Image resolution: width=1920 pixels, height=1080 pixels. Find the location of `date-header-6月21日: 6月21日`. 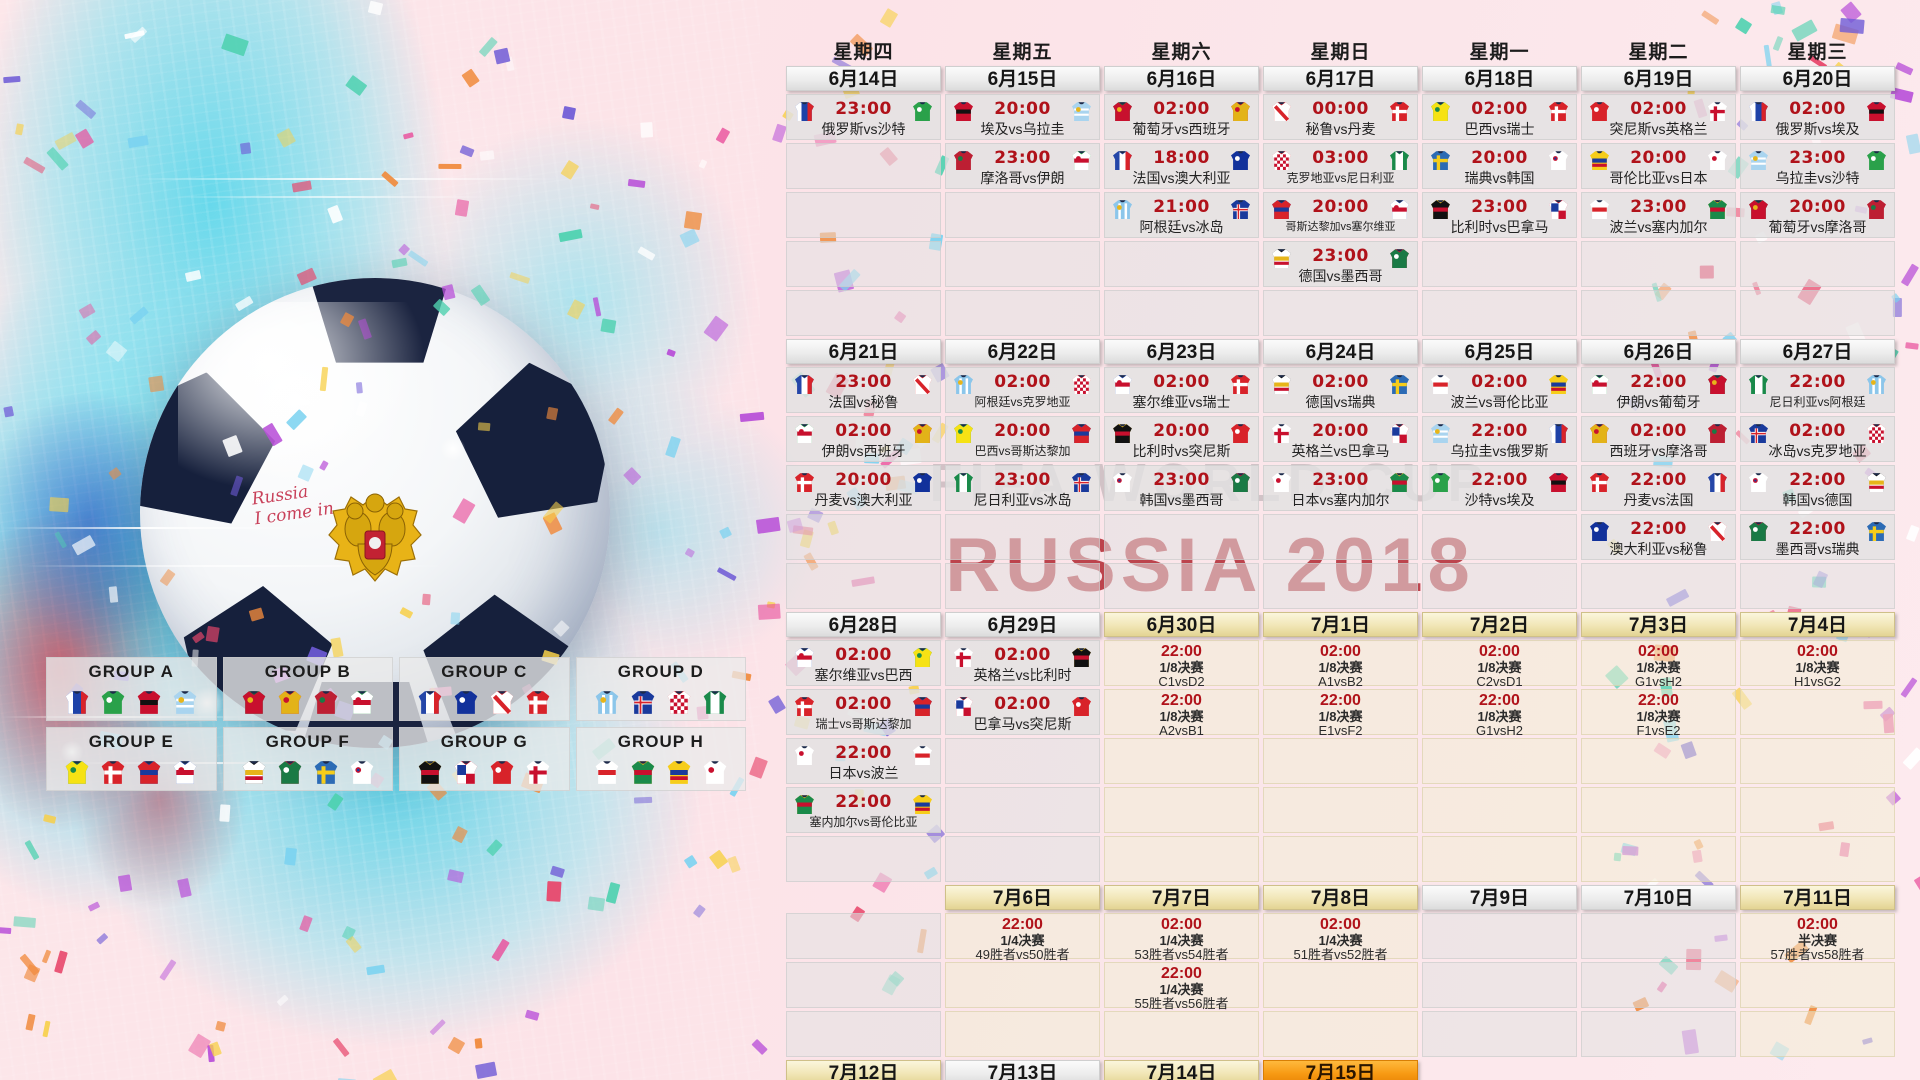

date-header-6月21日: 6月21日 is located at coordinates (863, 351).